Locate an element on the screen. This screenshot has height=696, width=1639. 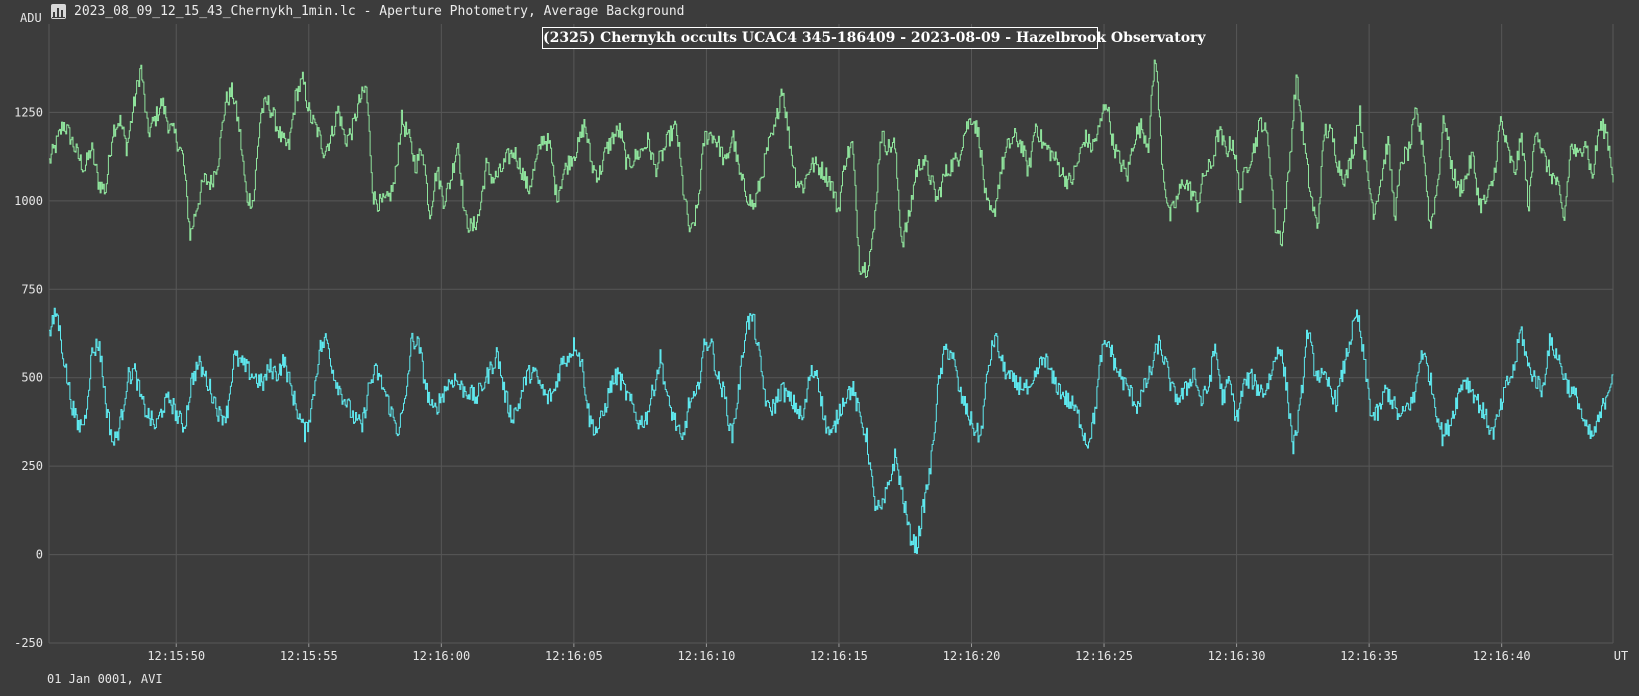
y-tick-label: -250 is located at coordinates (28, 643).